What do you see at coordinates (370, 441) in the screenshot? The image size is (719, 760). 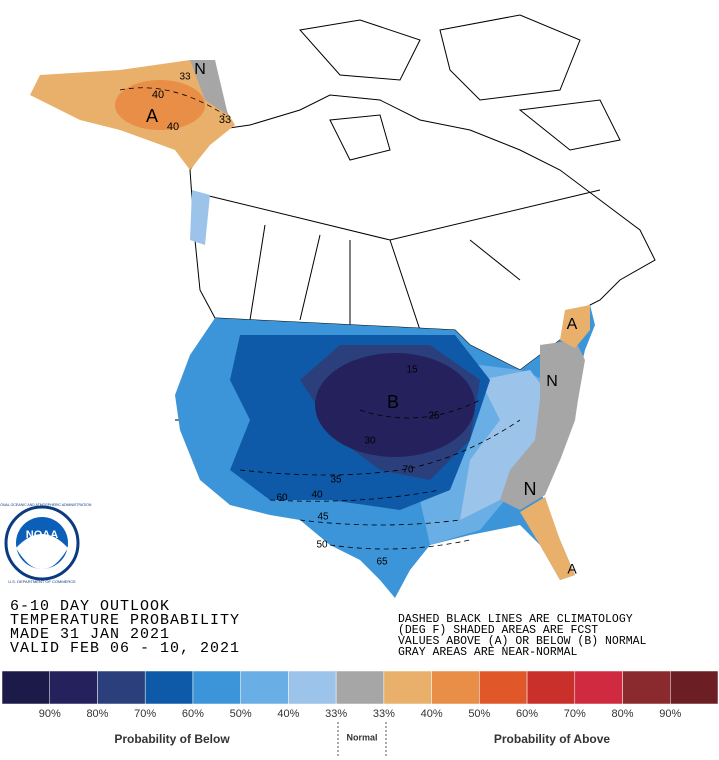 I see `map-label: 30` at bounding box center [370, 441].